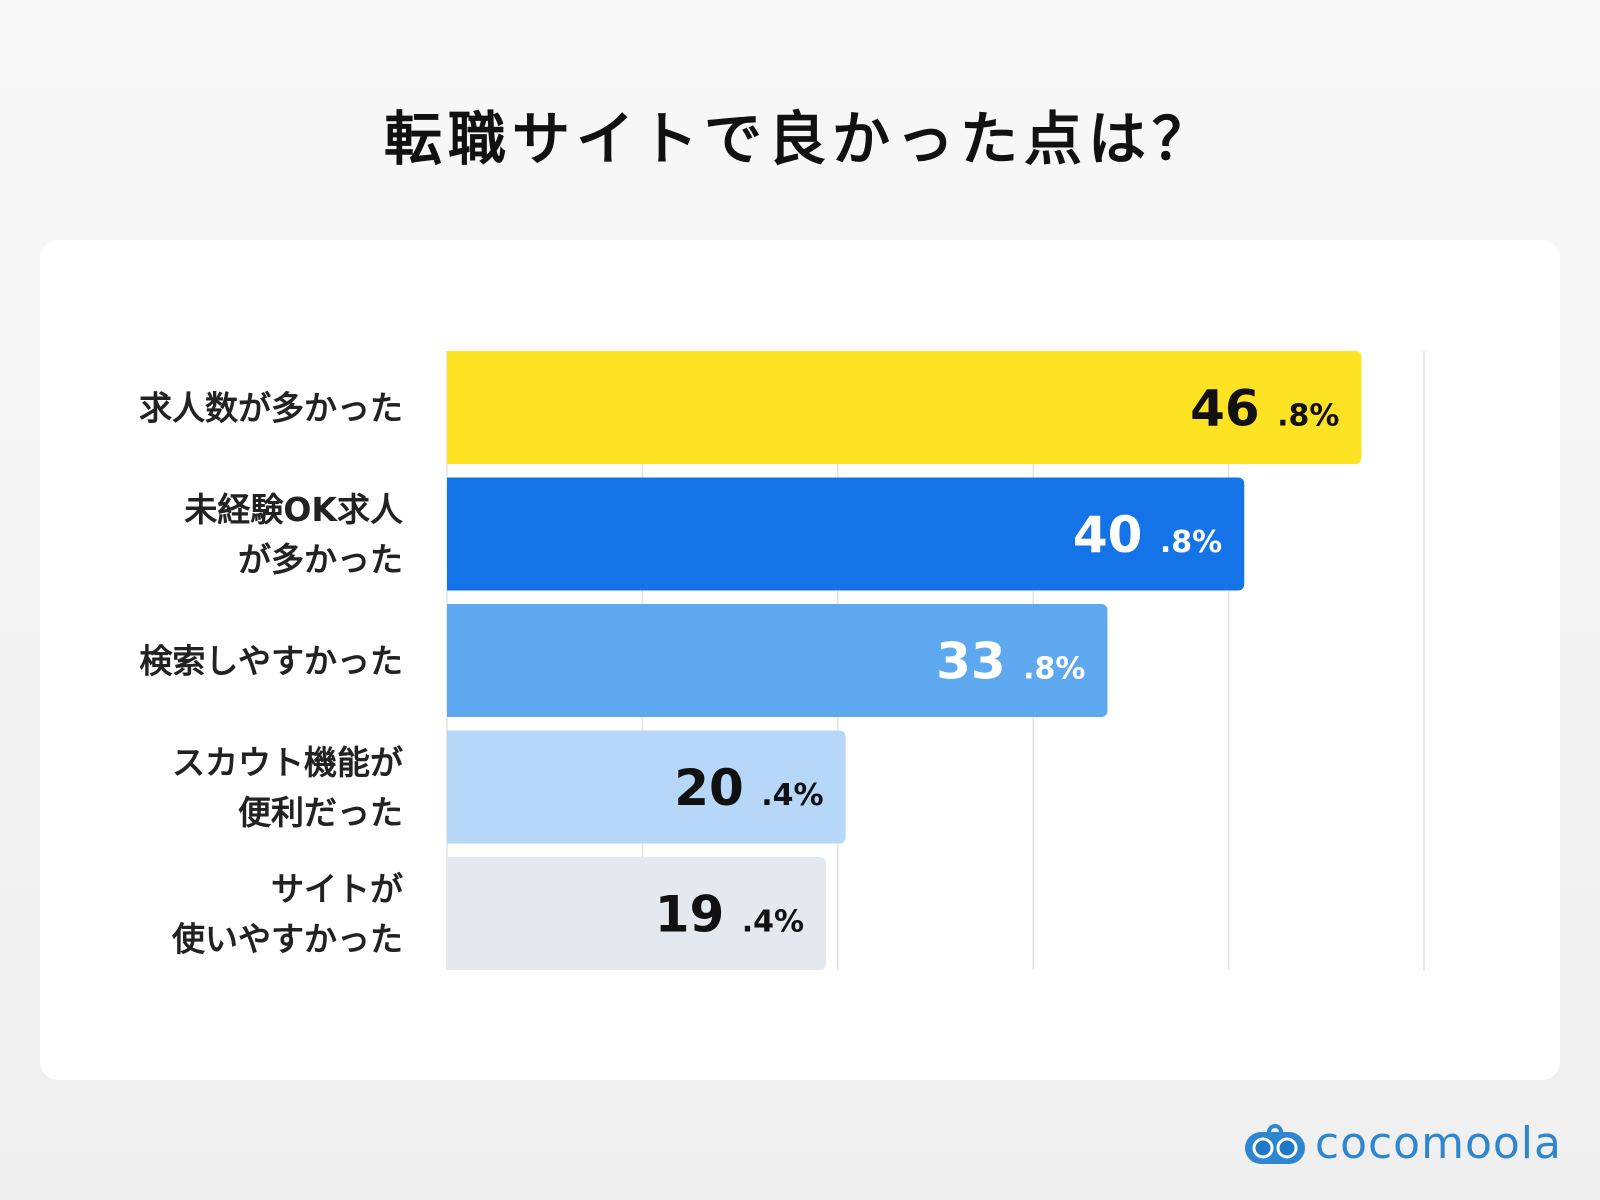 This screenshot has width=1600, height=1200. I want to click on category-label: 求人数が多かった, so click(271, 408).